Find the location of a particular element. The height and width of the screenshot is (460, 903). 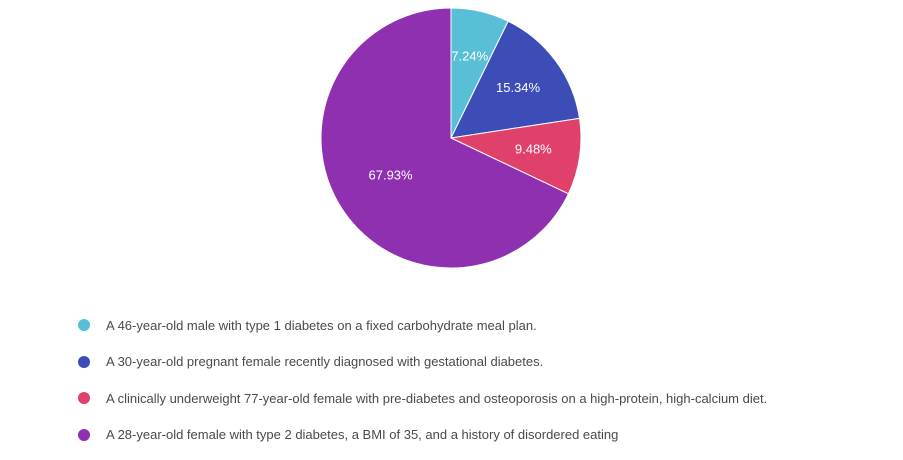

pie-slice-label-3: 9.48% is located at coordinates (533, 149).